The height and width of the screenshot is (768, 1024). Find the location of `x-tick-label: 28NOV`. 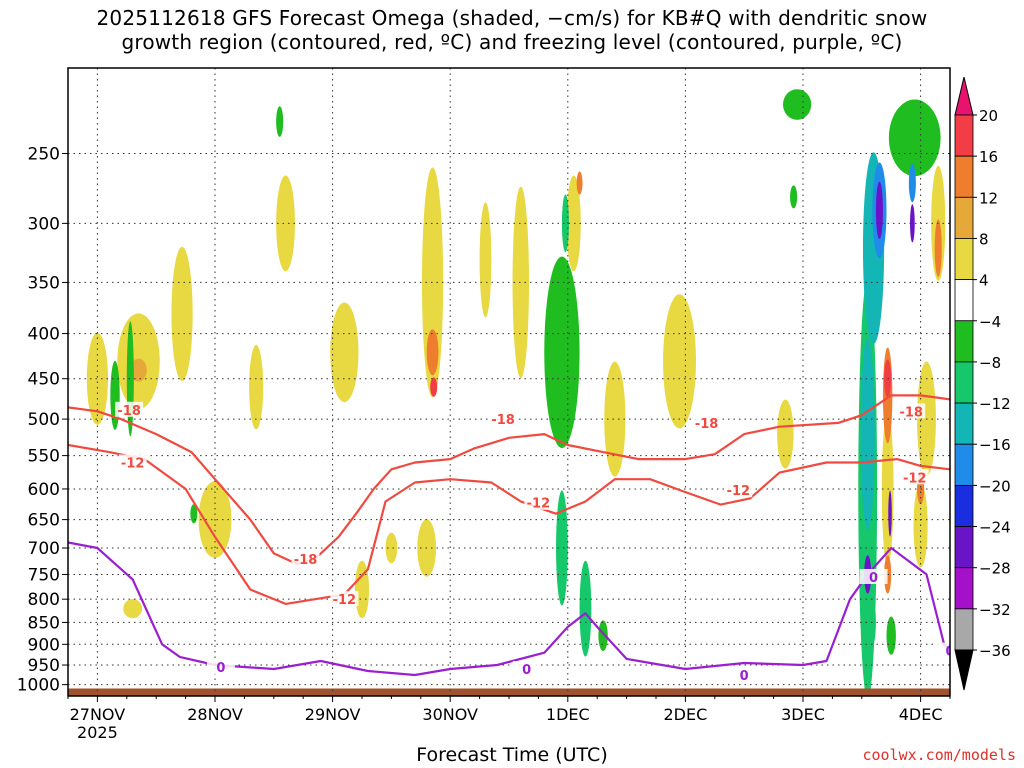

x-tick-label: 28NOV is located at coordinates (215, 714).